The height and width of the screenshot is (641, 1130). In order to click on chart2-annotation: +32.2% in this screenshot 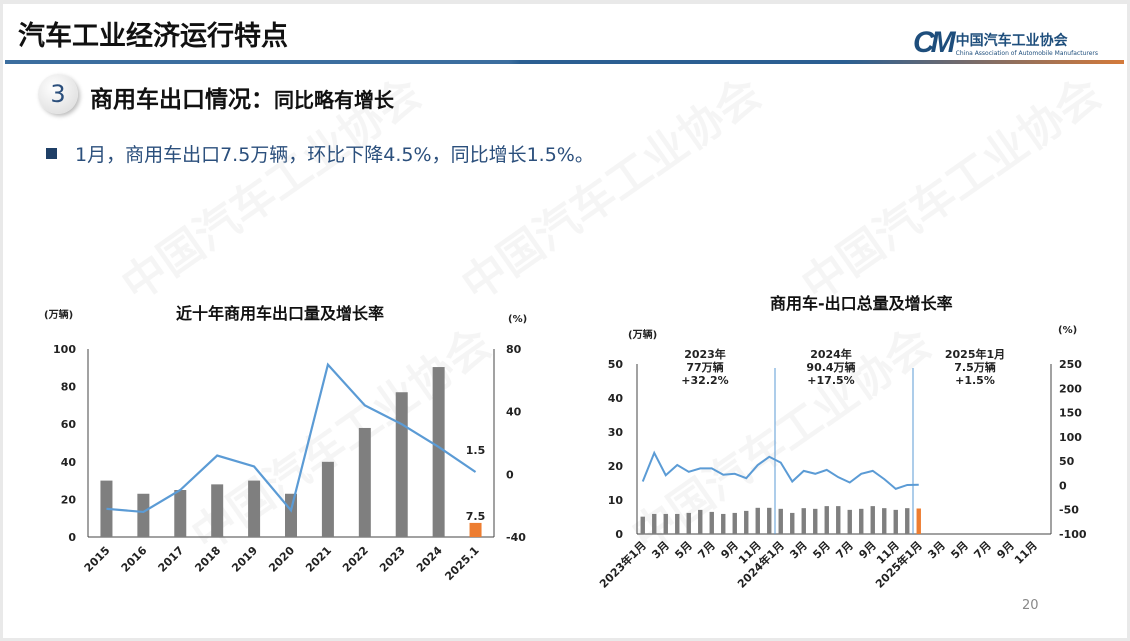, I will do `click(704, 380)`.